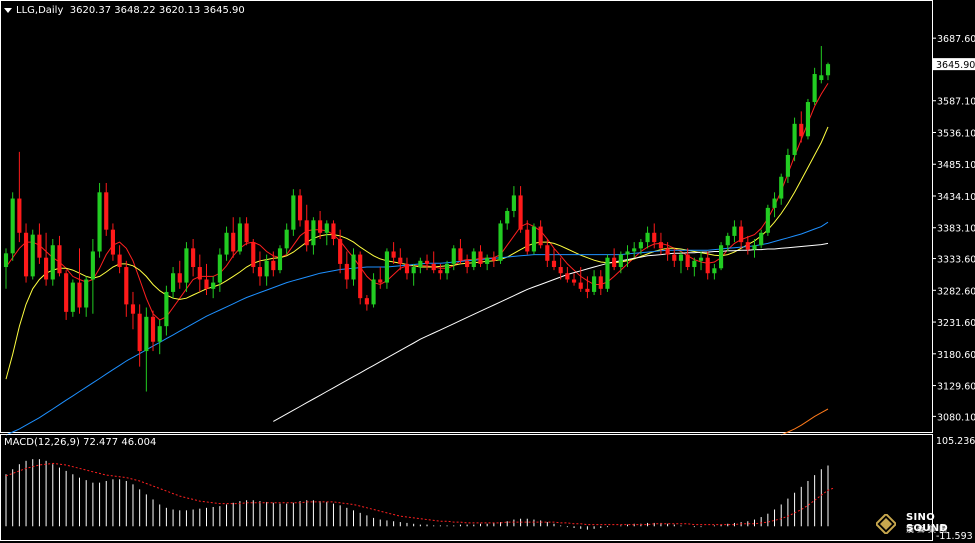 The width and height of the screenshot is (975, 543). What do you see at coordinates (956, 355) in the screenshot?
I see `price-tick-label: 3180.60` at bounding box center [956, 355].